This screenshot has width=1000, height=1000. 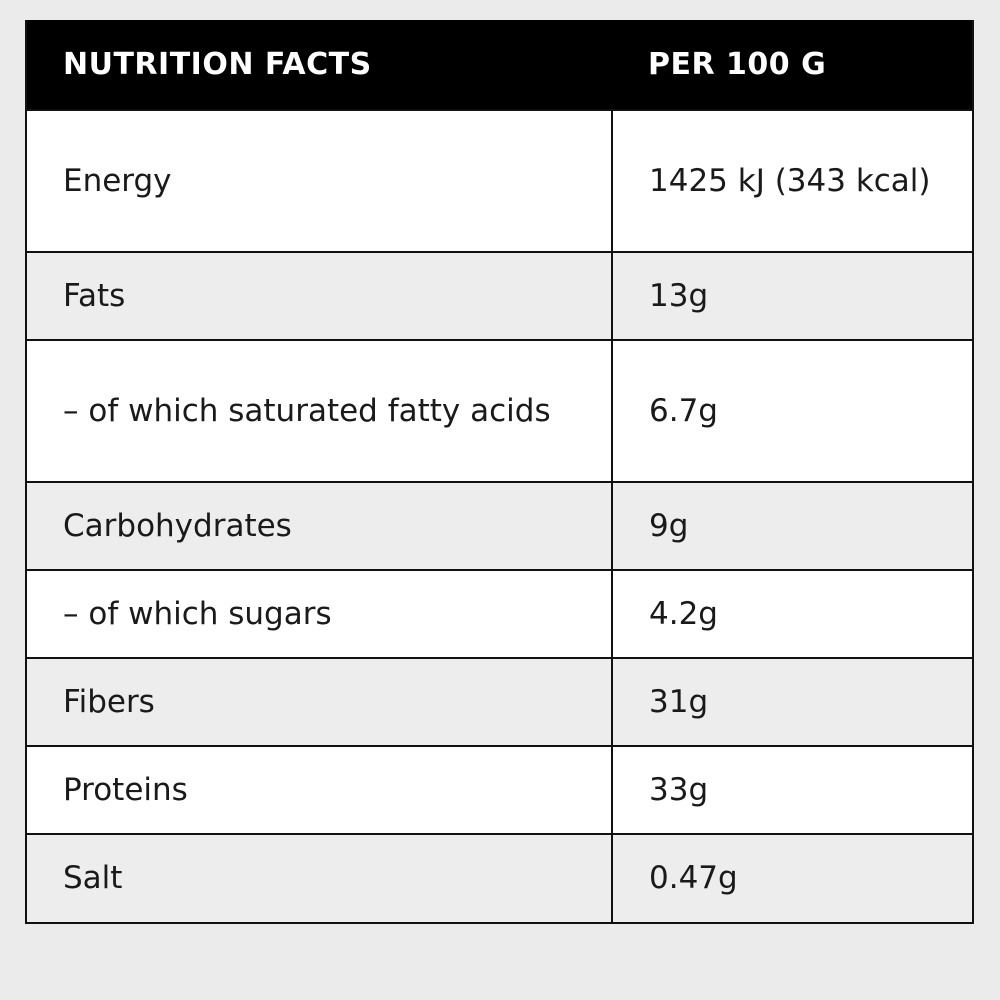 What do you see at coordinates (791, 701) in the screenshot?
I see `nutrient-value: 31g` at bounding box center [791, 701].